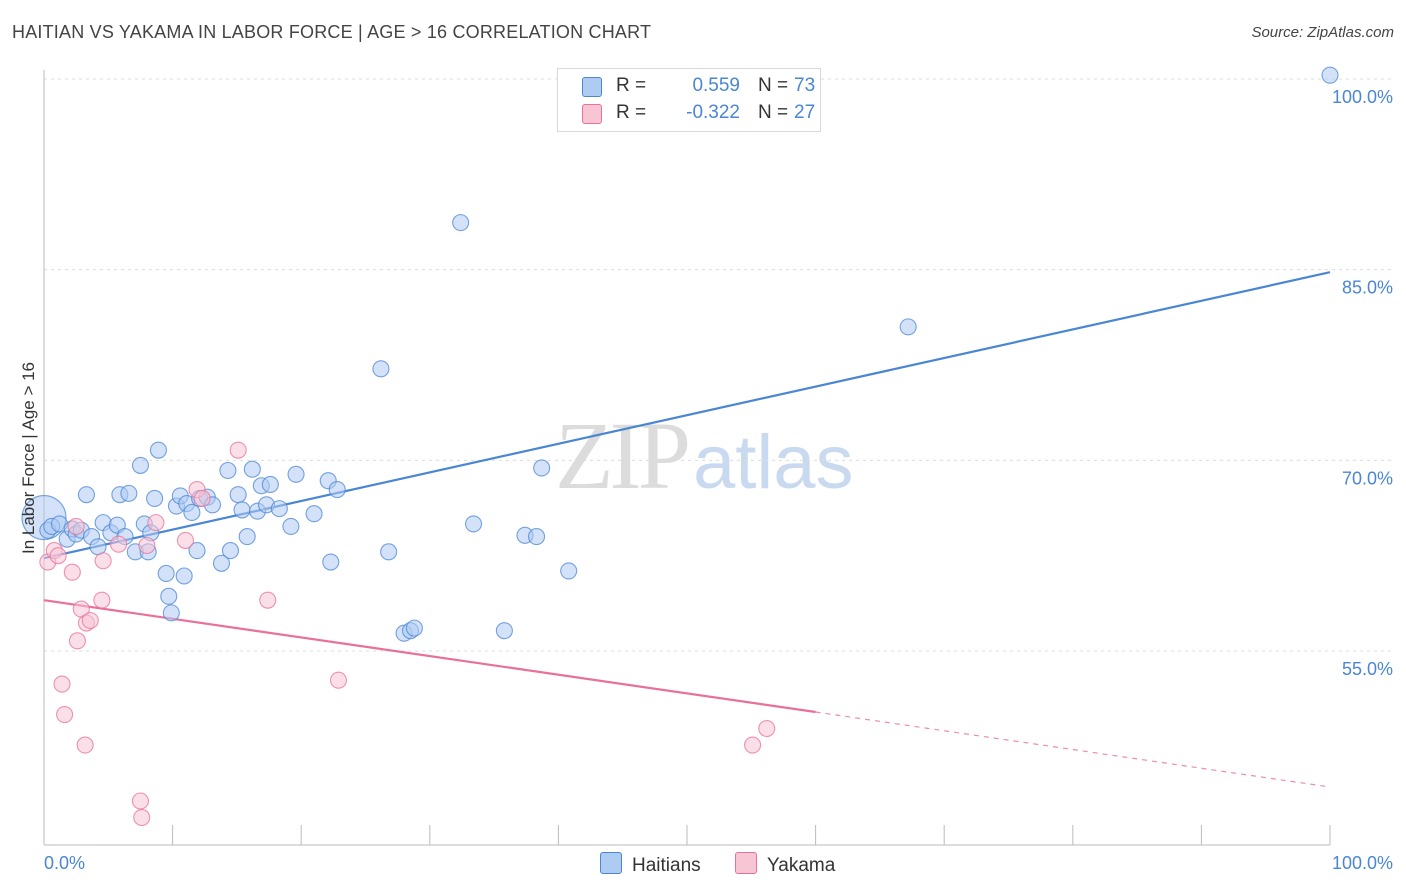  Describe the element at coordinates (1362, 97) in the screenshot. I see `y-tick-label: 100.0%` at that location.